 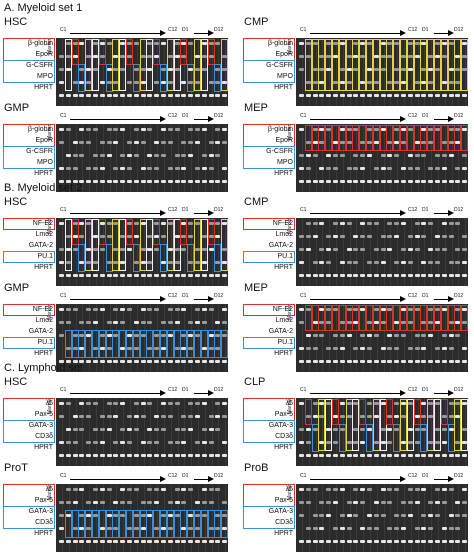 What do you see at coordinates (425, 476) in the screenshot?
I see `label-d1: D1` at bounding box center [425, 476].